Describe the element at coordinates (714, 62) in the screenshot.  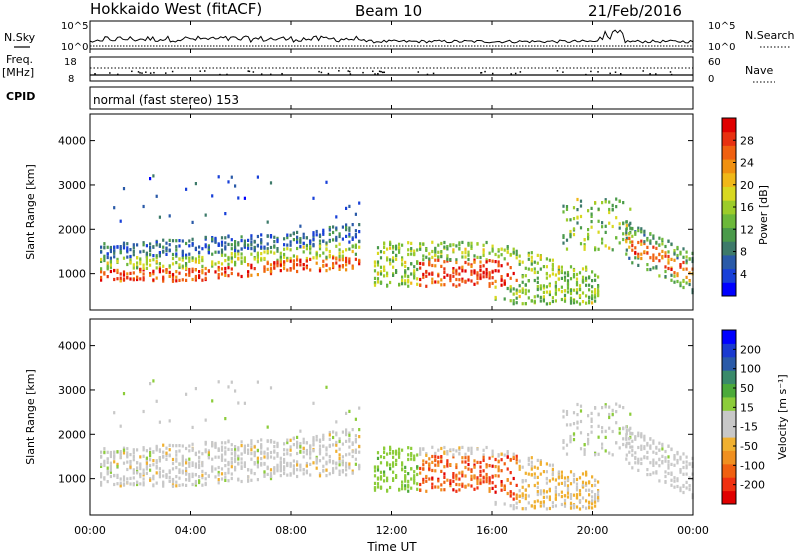
I see `nave-tick-top: 60` at that location.